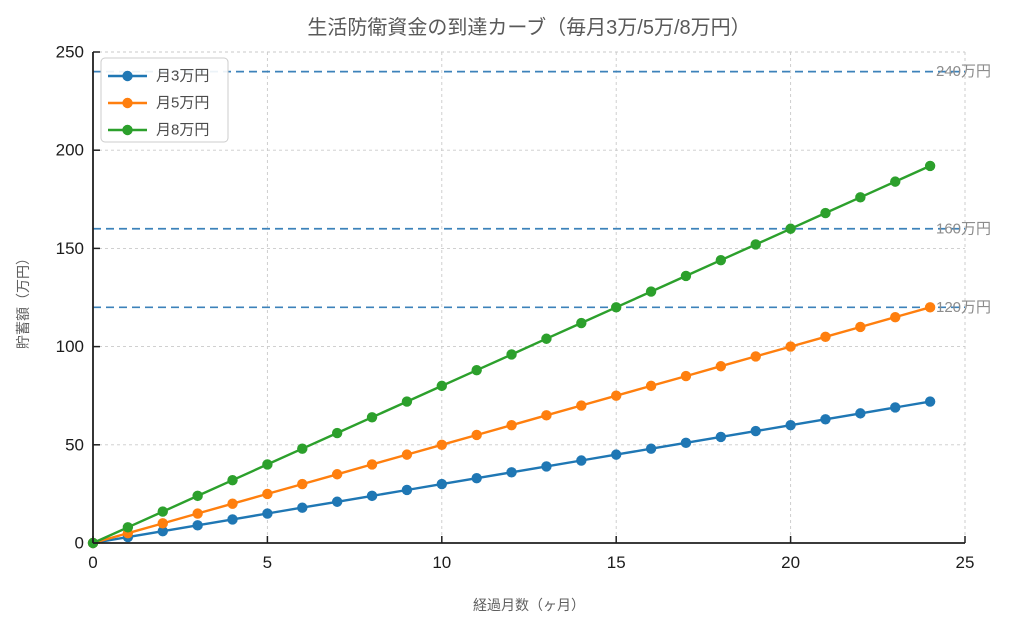  I want to click on y-axis-label: 貯蓄額（万円）, so click(23, 300).